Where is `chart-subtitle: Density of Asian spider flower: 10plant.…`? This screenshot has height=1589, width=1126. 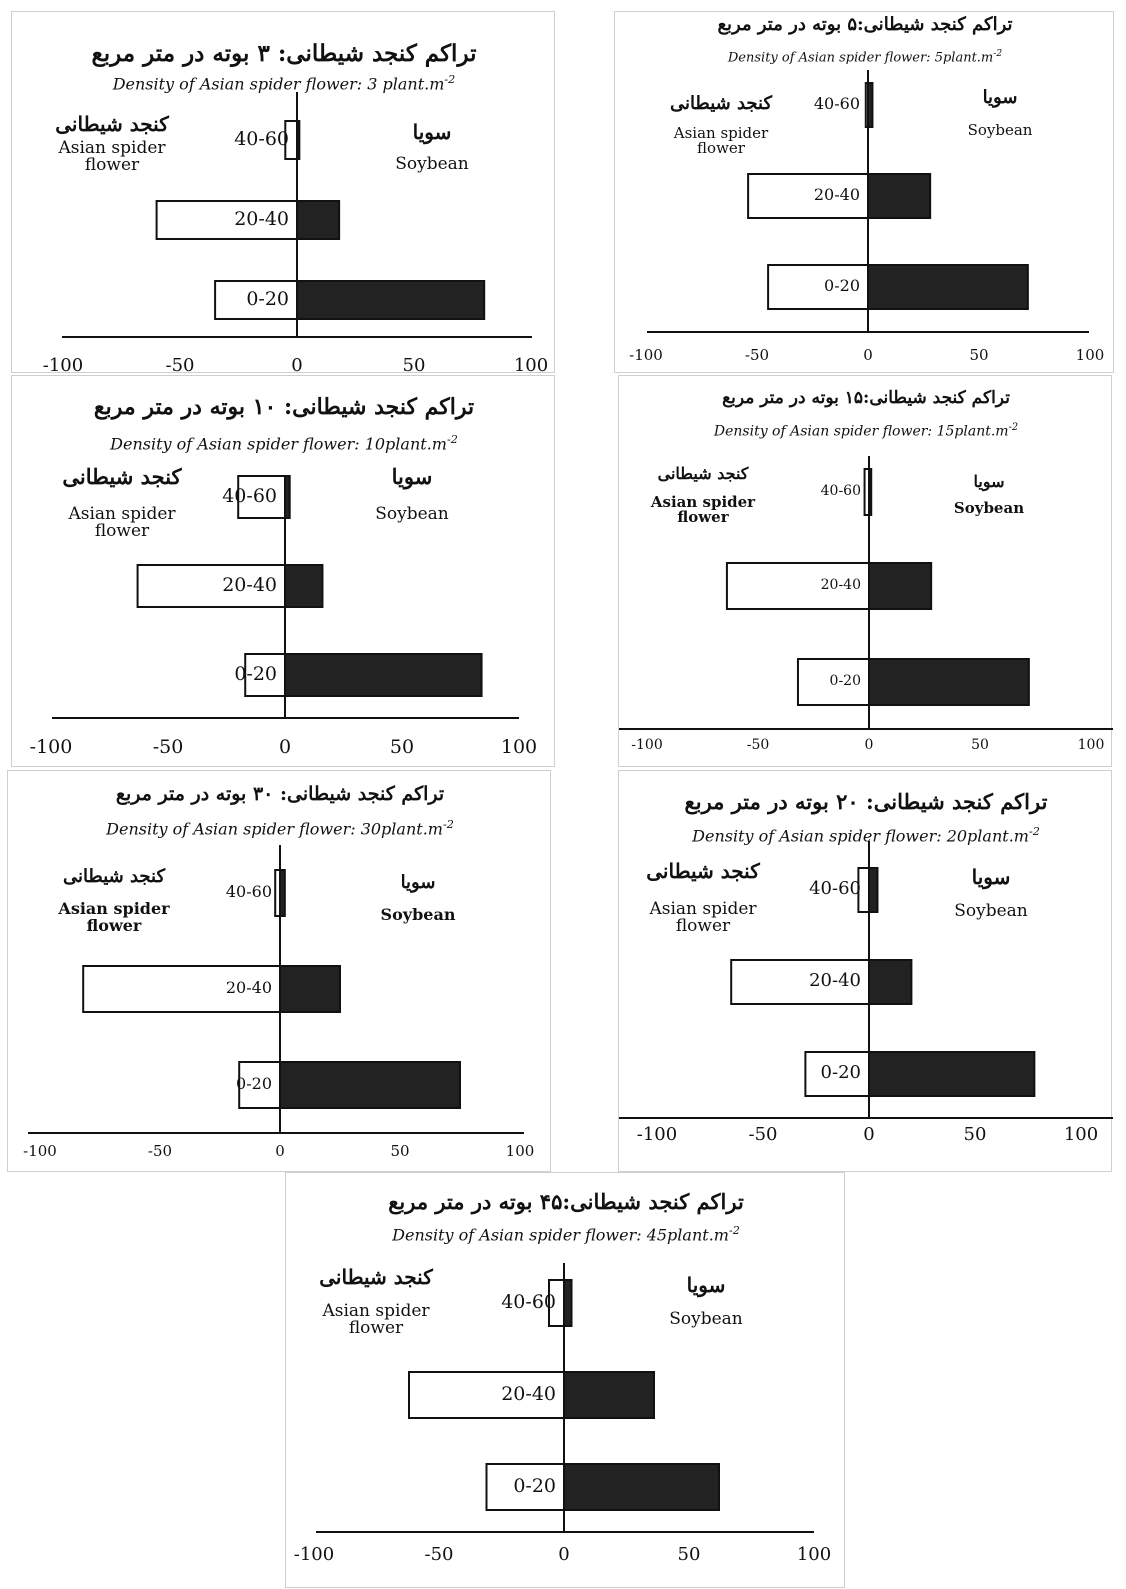
chart-subtitle: Density of Asian spider flower: 10plant.… is located at coordinates (284, 443).